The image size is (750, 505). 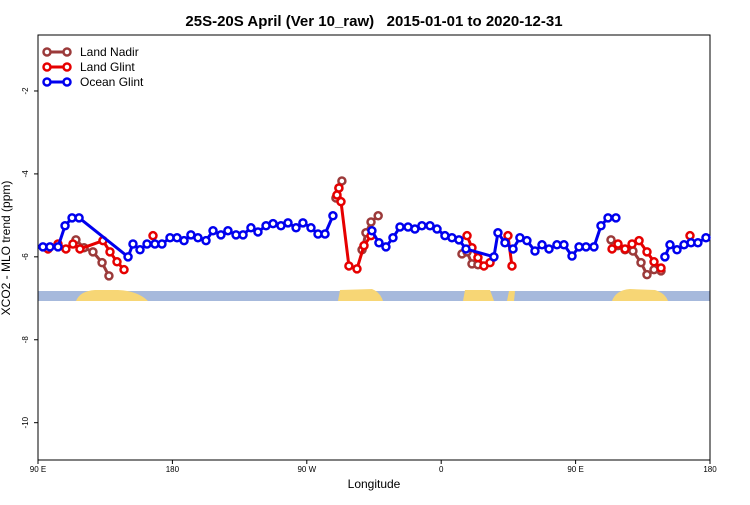 I want to click on y-tick-label: -10, so click(x=25, y=422).